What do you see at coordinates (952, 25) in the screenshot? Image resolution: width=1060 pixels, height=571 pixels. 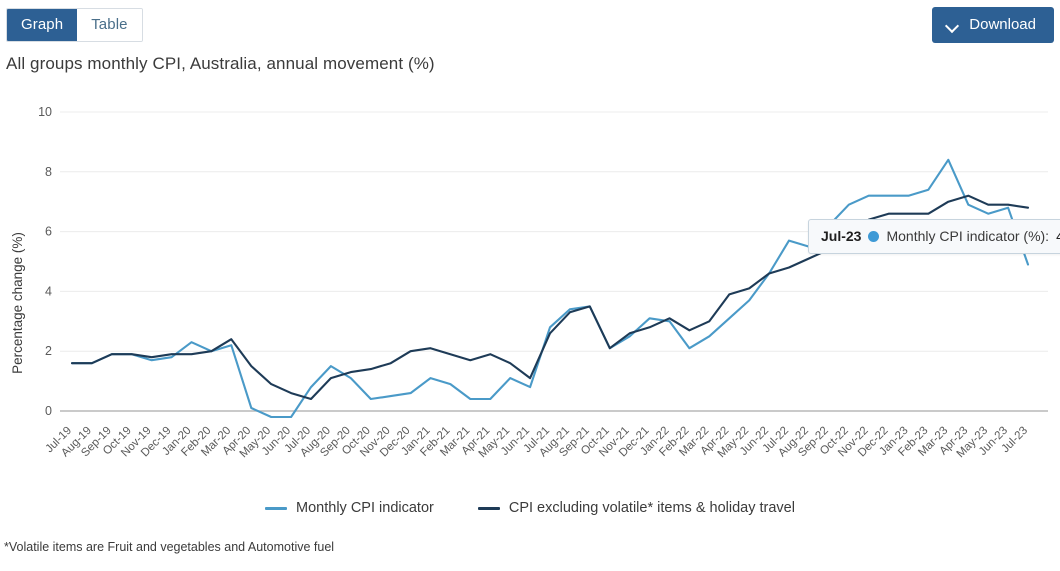 I see `chevron-down-icon` at bounding box center [952, 25].